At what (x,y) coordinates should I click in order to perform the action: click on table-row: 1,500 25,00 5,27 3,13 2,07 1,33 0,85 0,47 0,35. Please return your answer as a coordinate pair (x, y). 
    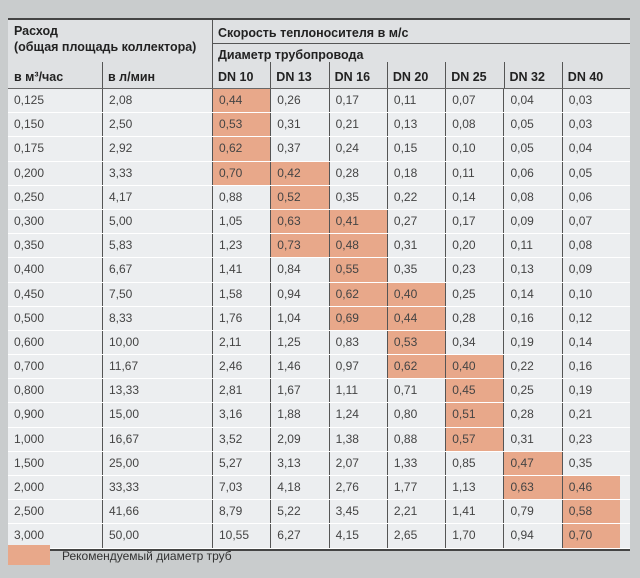
    Looking at the image, I should click on (319, 463).